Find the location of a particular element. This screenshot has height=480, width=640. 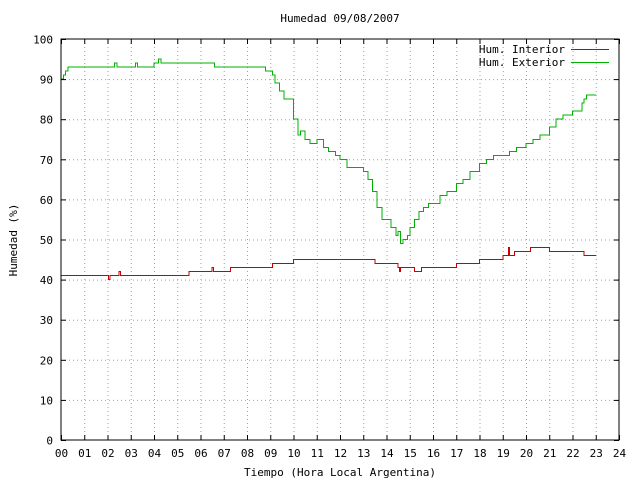

legend-label-hum-exterior: Hum. Exterior is located at coordinates (522, 62).